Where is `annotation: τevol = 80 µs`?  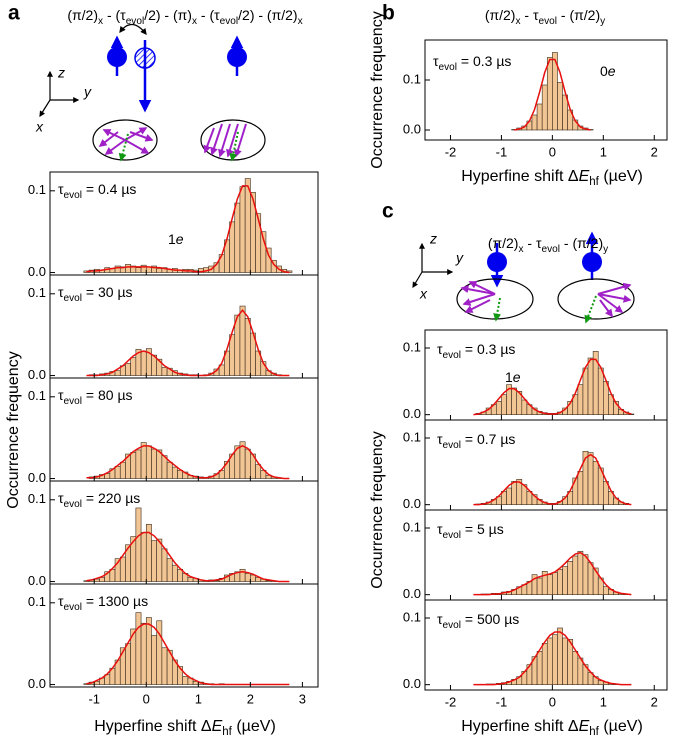 annotation: τevol = 80 µs is located at coordinates (95, 397).